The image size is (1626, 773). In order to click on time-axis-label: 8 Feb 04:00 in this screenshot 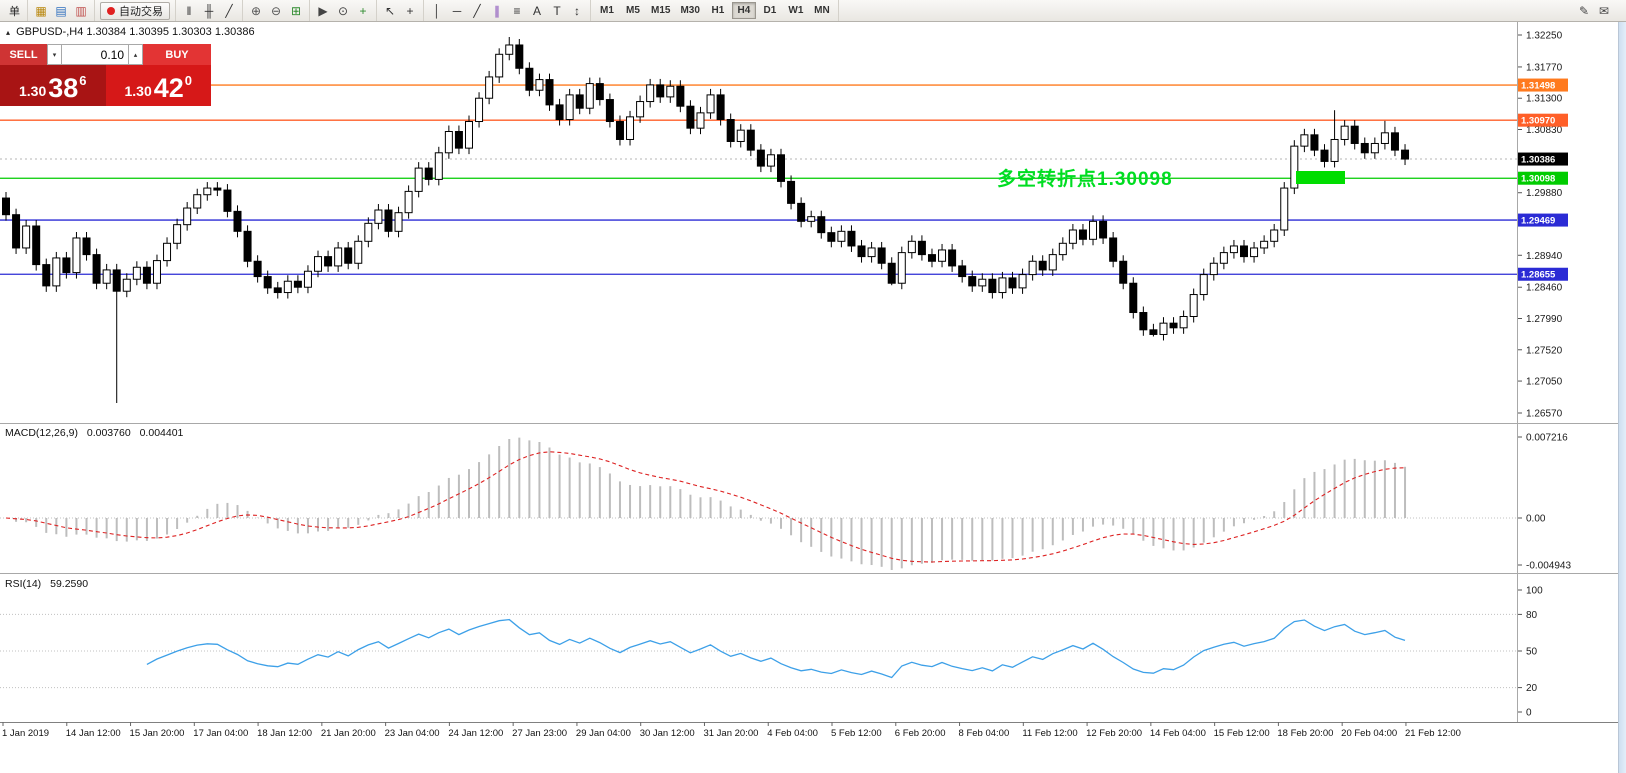, I will do `click(984, 733)`.